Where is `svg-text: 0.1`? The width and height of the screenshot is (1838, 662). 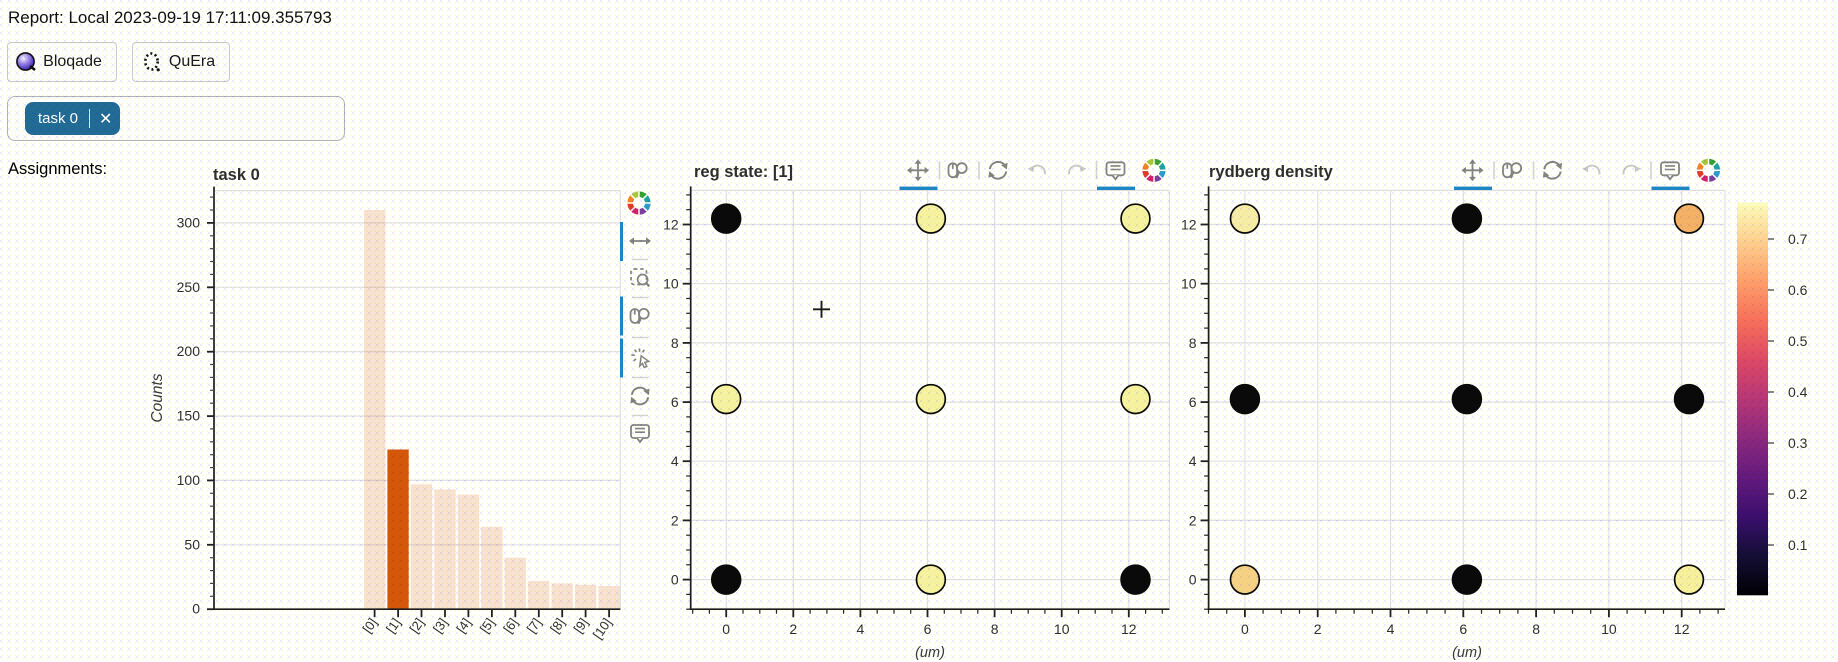
svg-text: 0.1 is located at coordinates (1798, 545).